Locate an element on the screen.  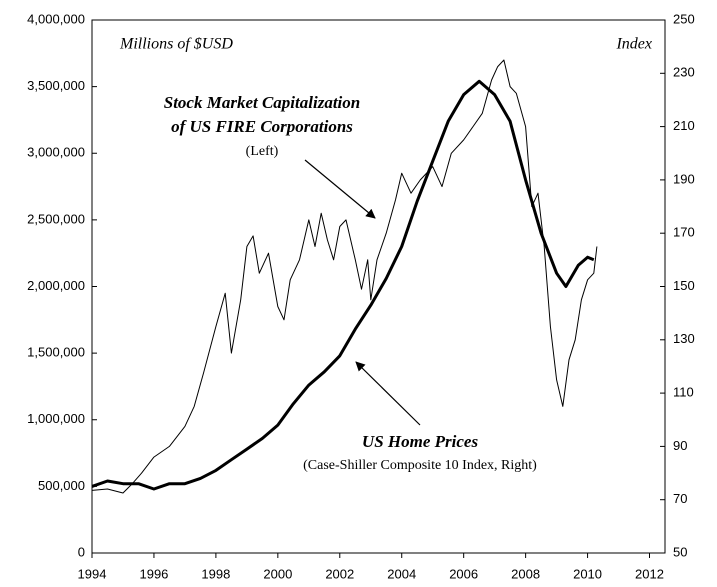
x-tick-label: 2004 is located at coordinates (401, 573).